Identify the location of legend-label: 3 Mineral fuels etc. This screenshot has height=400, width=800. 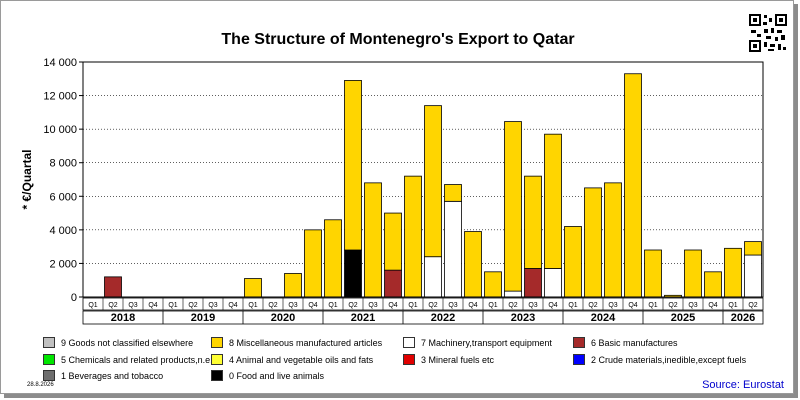
(458, 359).